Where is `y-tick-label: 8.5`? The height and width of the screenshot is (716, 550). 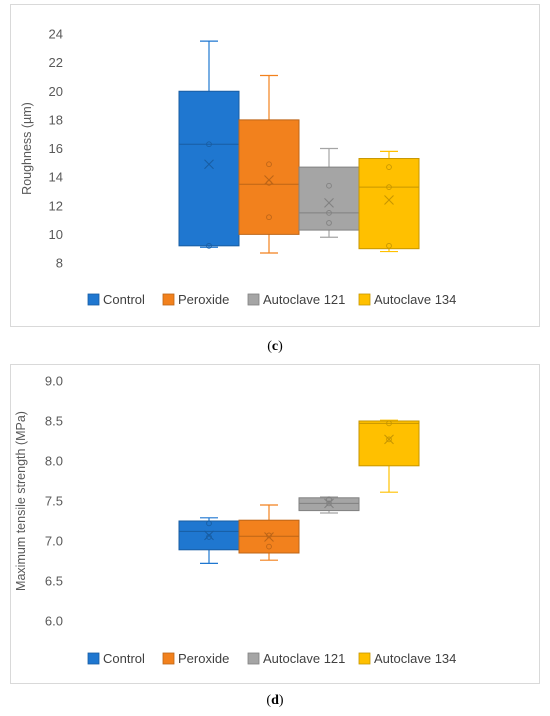
y-tick-label: 8.5 is located at coordinates (54, 421).